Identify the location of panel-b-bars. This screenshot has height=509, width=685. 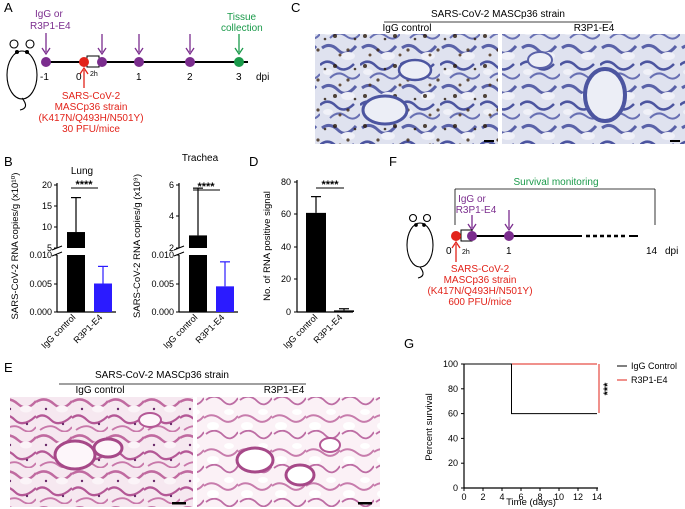
(150, 249).